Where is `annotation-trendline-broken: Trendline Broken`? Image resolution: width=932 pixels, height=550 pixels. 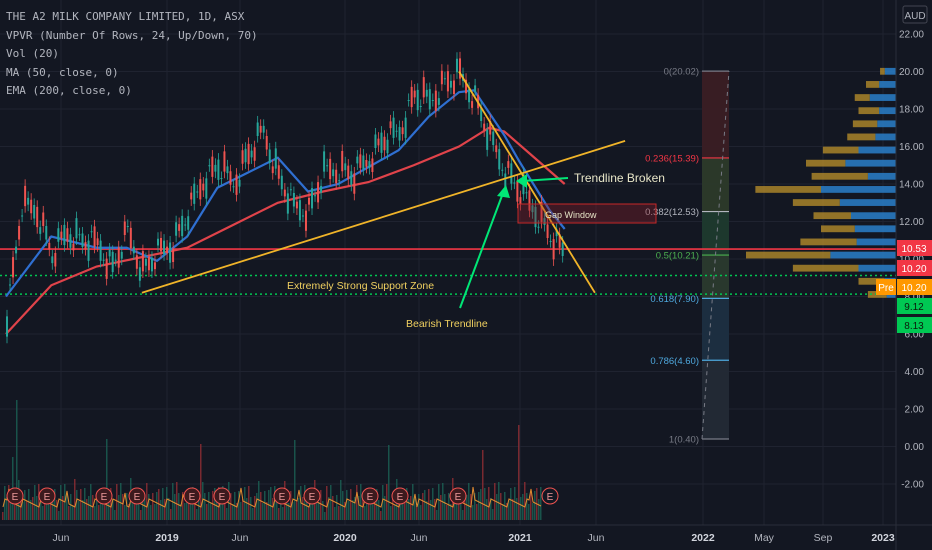
annotation-trendline-broken: Trendline Broken is located at coordinates (619, 178).